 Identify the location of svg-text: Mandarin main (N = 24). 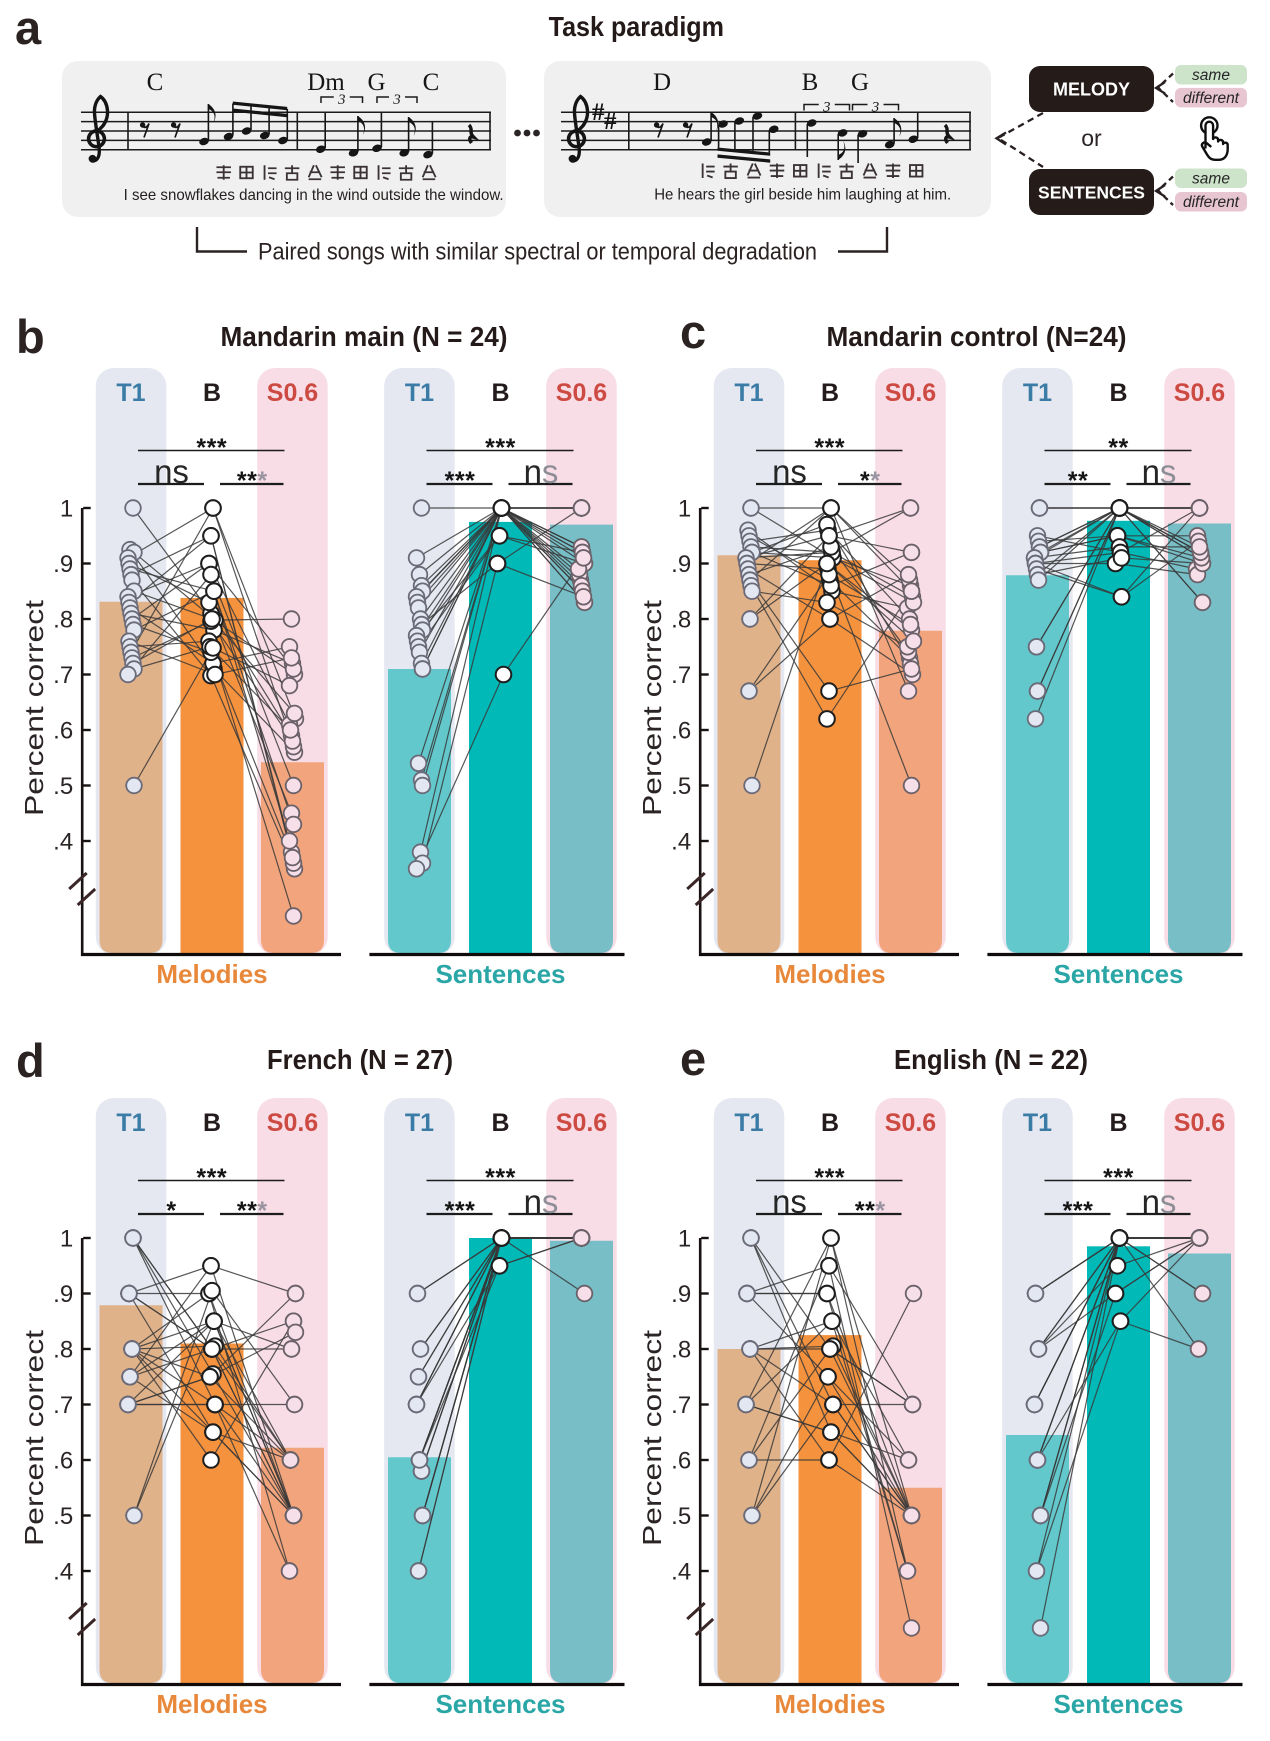
(364, 336).